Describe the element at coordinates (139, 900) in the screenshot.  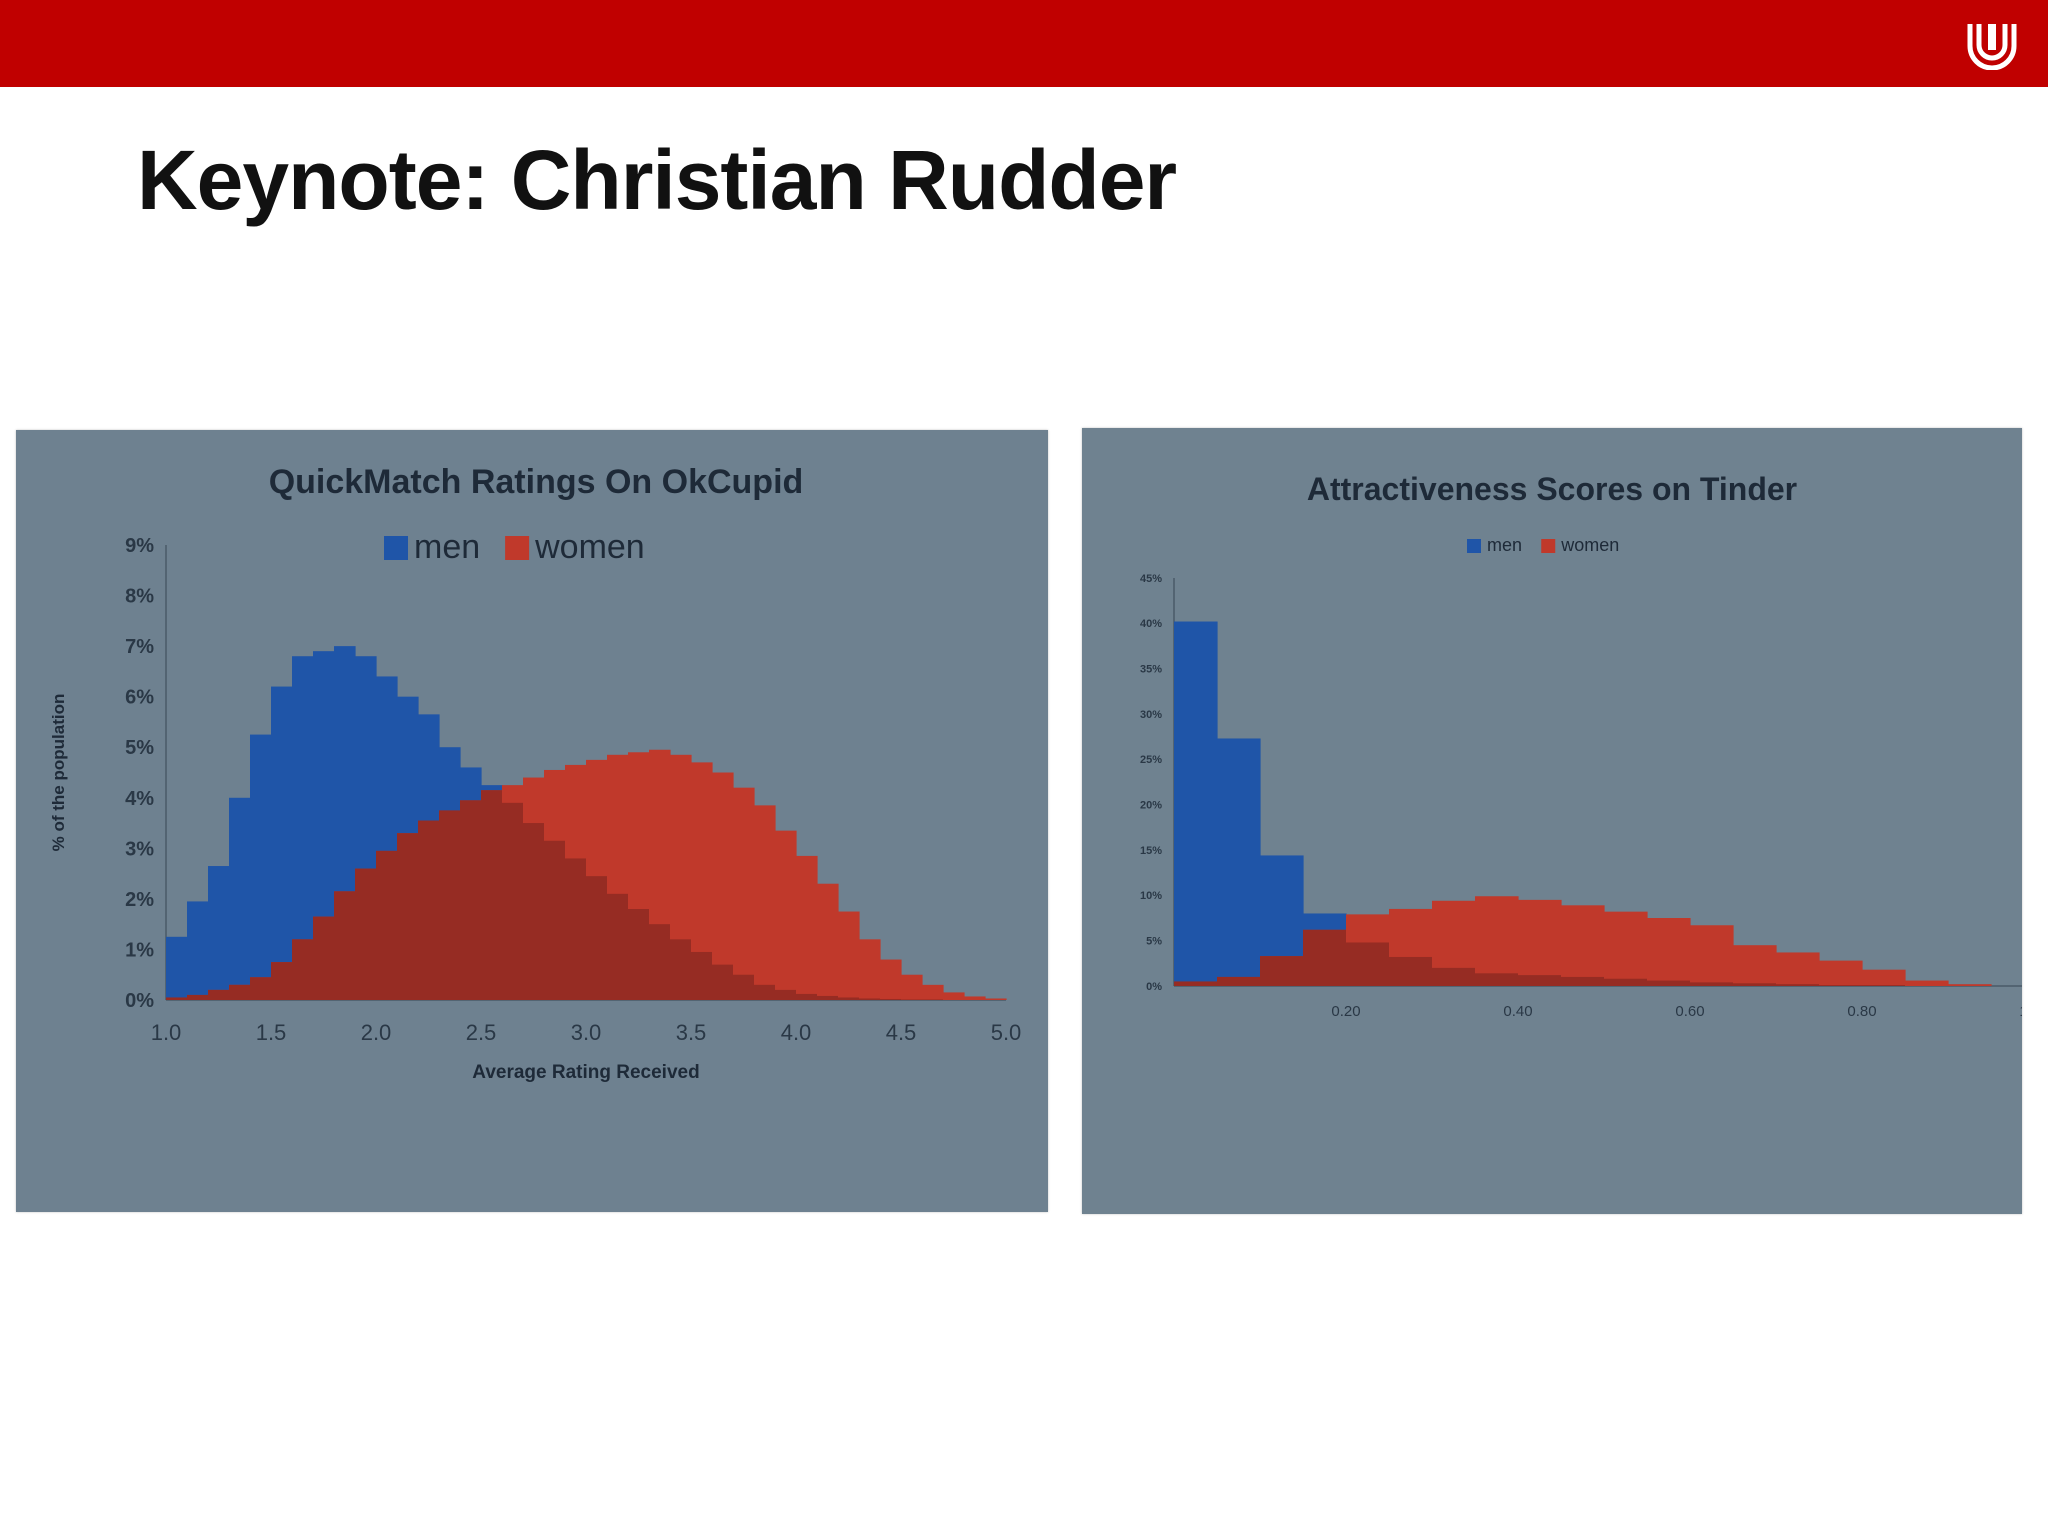
I see `y-tick-label: 2%` at that location.